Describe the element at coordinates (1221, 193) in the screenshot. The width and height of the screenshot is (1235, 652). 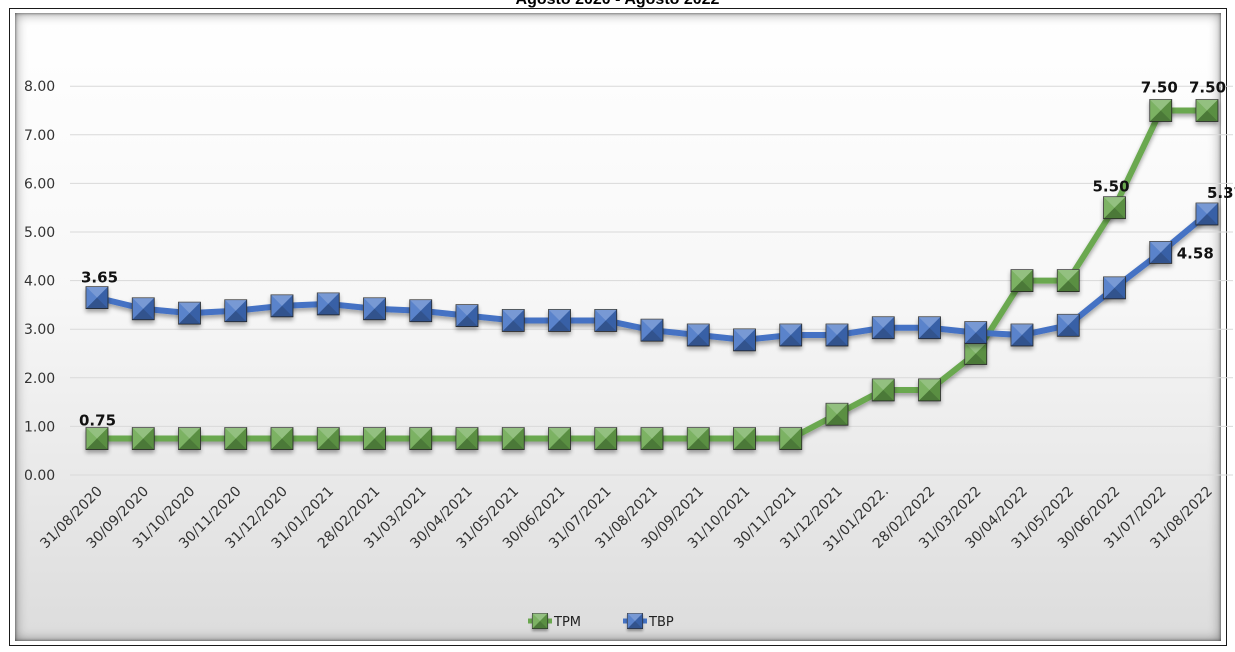
I see `data-label: 5.37` at that location.